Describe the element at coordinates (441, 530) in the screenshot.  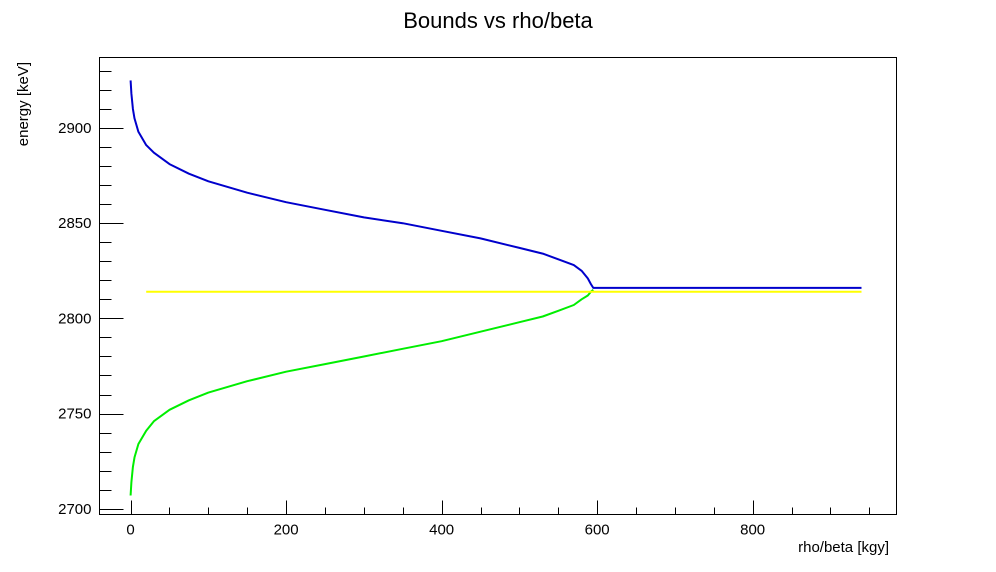
I see `x-tick-label: 400` at that location.